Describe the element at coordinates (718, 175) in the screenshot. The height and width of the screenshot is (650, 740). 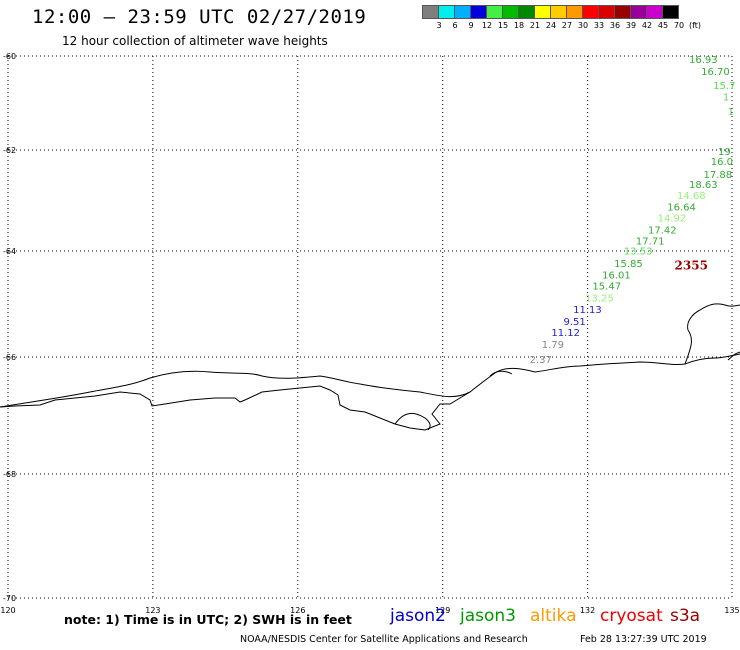
I see `wave-height-label: 17.88` at that location.